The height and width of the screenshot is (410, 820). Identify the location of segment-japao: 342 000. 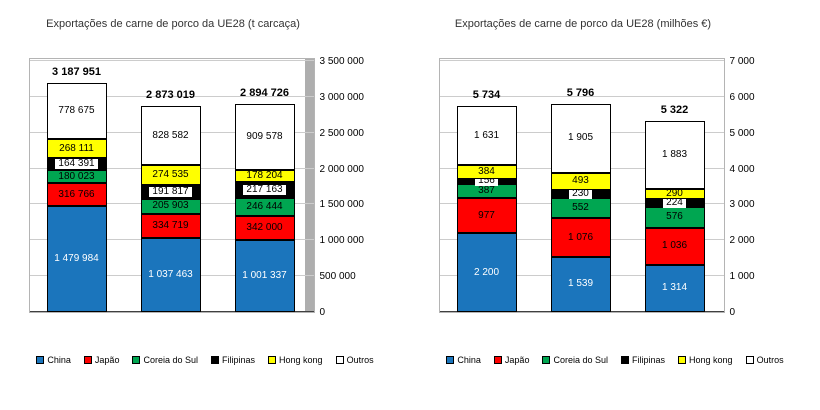
(264, 228).